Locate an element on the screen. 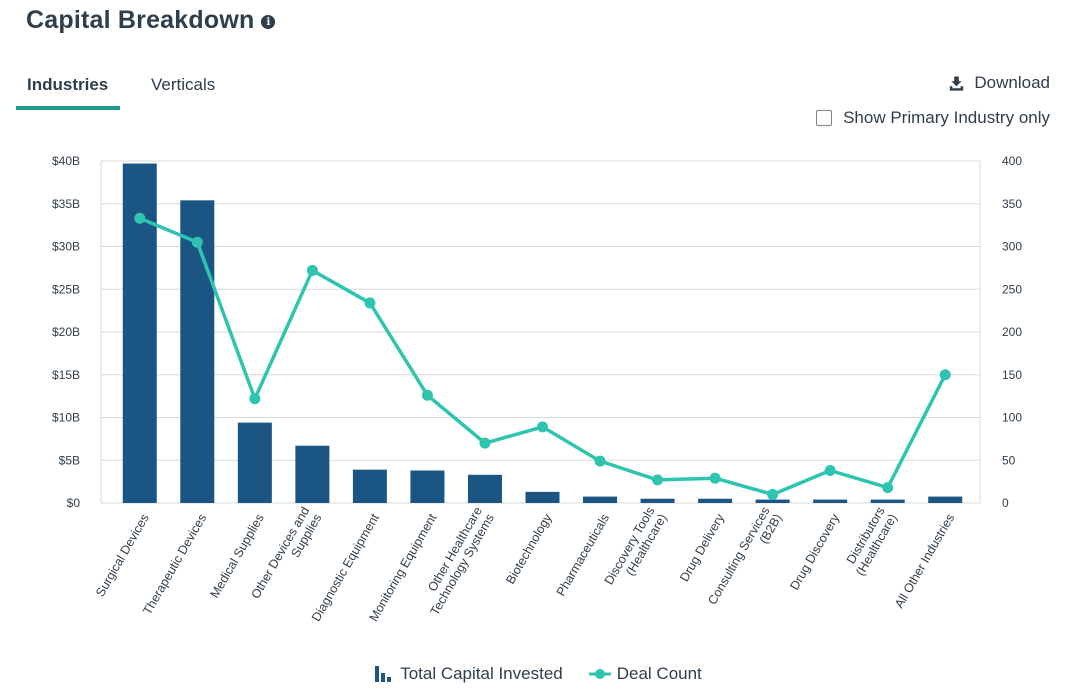  chart-legend: Total Capital Invested Deal Count is located at coordinates (535, 674).